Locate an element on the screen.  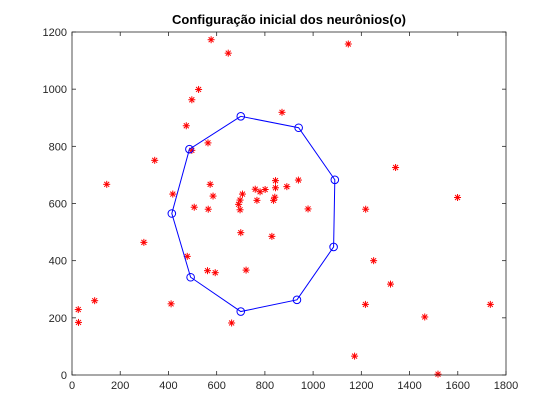
y-tick-label: 1200 is located at coordinates (55, 33).